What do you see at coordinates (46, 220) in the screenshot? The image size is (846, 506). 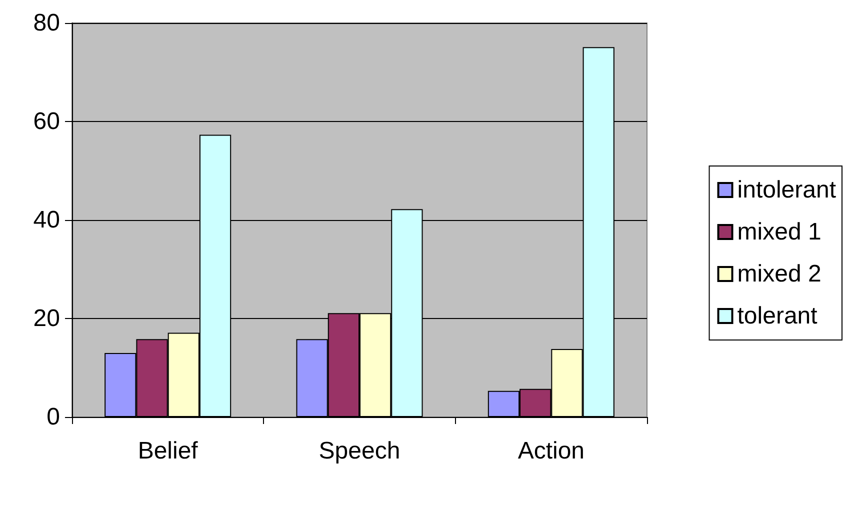 I see `y-tick-label: 40` at bounding box center [46, 220].